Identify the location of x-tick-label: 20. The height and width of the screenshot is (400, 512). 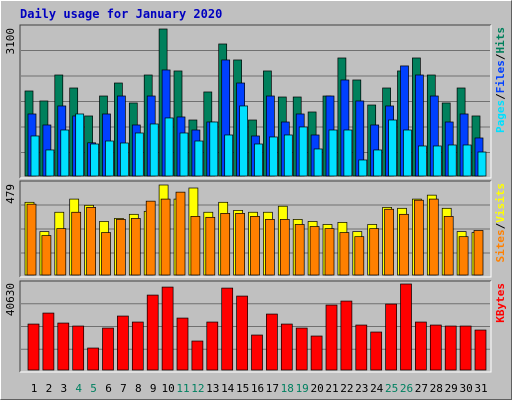
(316, 388).